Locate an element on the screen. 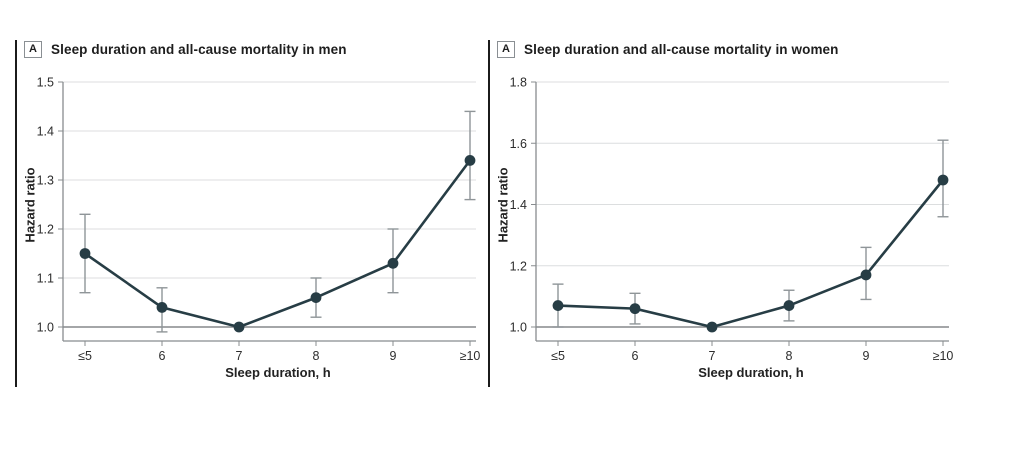 The height and width of the screenshot is (466, 1016). y-tick-label: 1.6 is located at coordinates (518, 144).